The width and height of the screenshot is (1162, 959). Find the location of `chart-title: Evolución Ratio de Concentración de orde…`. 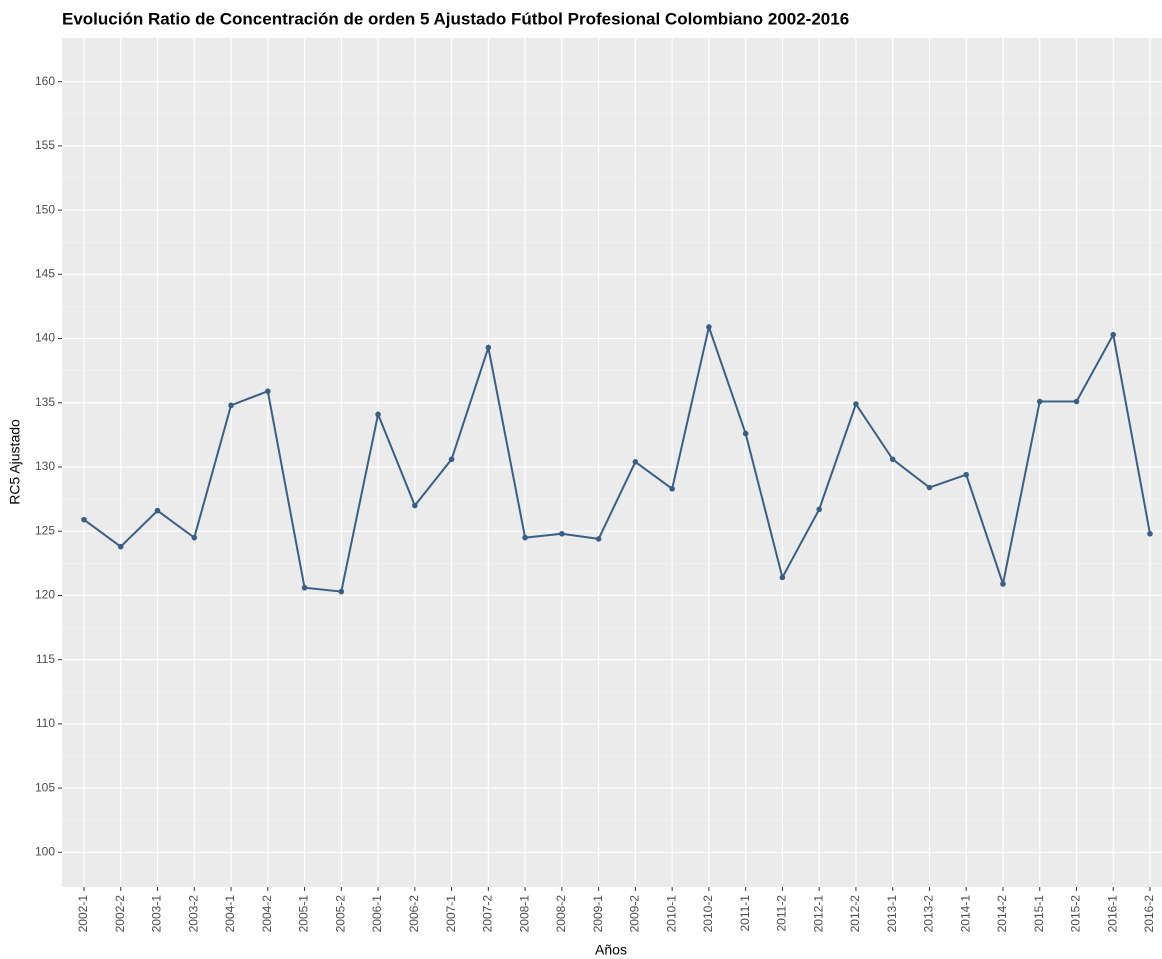

chart-title: Evolución Ratio de Concentración de orde… is located at coordinates (455, 18).